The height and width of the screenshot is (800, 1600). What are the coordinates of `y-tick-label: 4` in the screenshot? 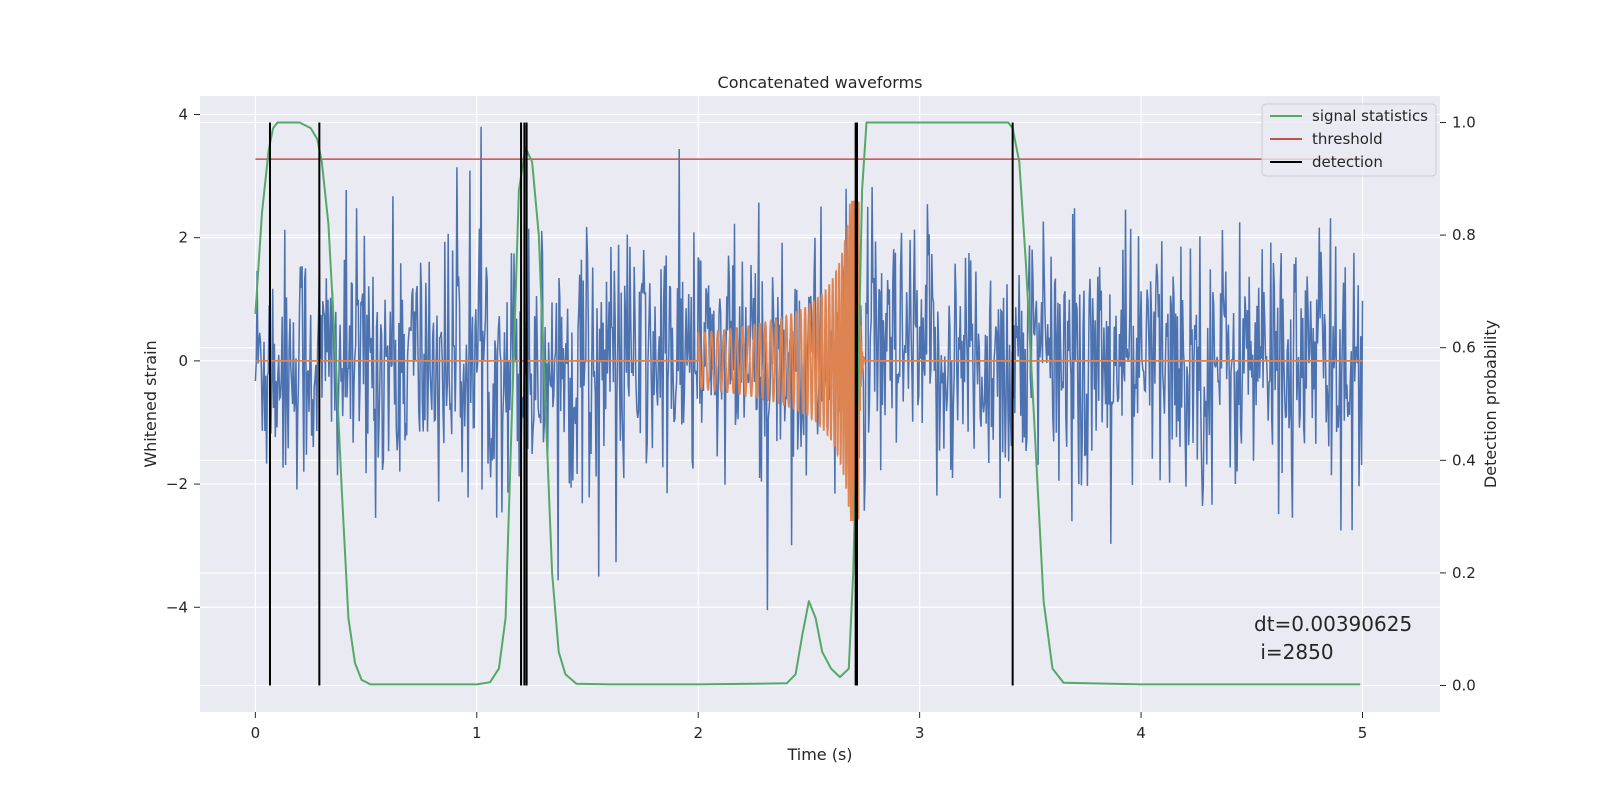 It's located at (183, 114).